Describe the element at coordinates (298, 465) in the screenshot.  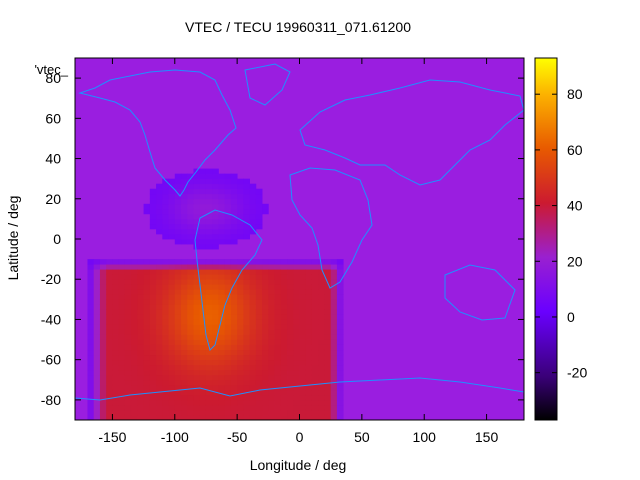
I see `x-axis-label: Longitude / deg` at that location.